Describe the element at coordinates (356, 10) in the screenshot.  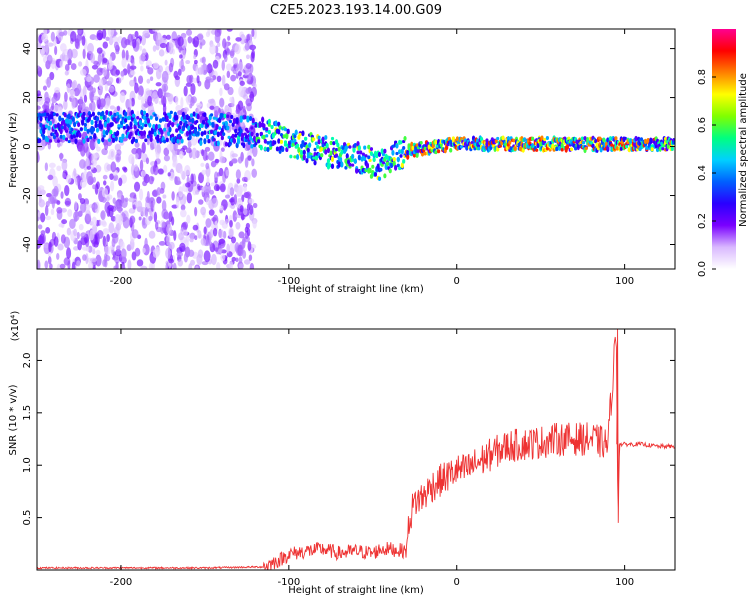
I see `figure-title: C2E5.2023.193.14.00.G09` at that location.